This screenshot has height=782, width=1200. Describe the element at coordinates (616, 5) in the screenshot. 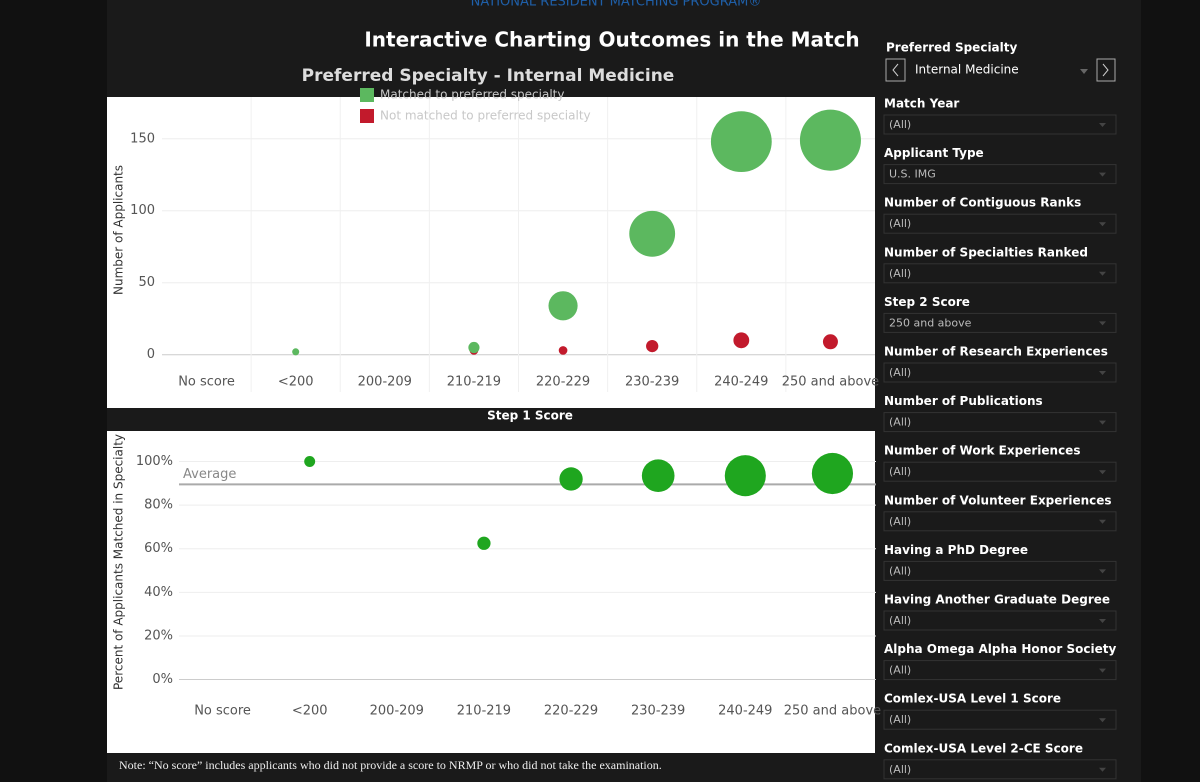

I see `org-name: NATIONAL RESIDENT MATCHING PROGRAM®` at that location.